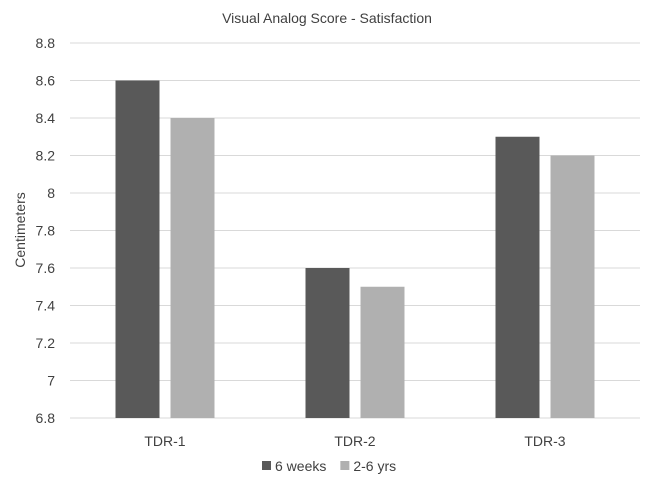 The height and width of the screenshot is (488, 653). What do you see at coordinates (51, 193) in the screenshot?
I see `y-tick-label: 8` at bounding box center [51, 193].